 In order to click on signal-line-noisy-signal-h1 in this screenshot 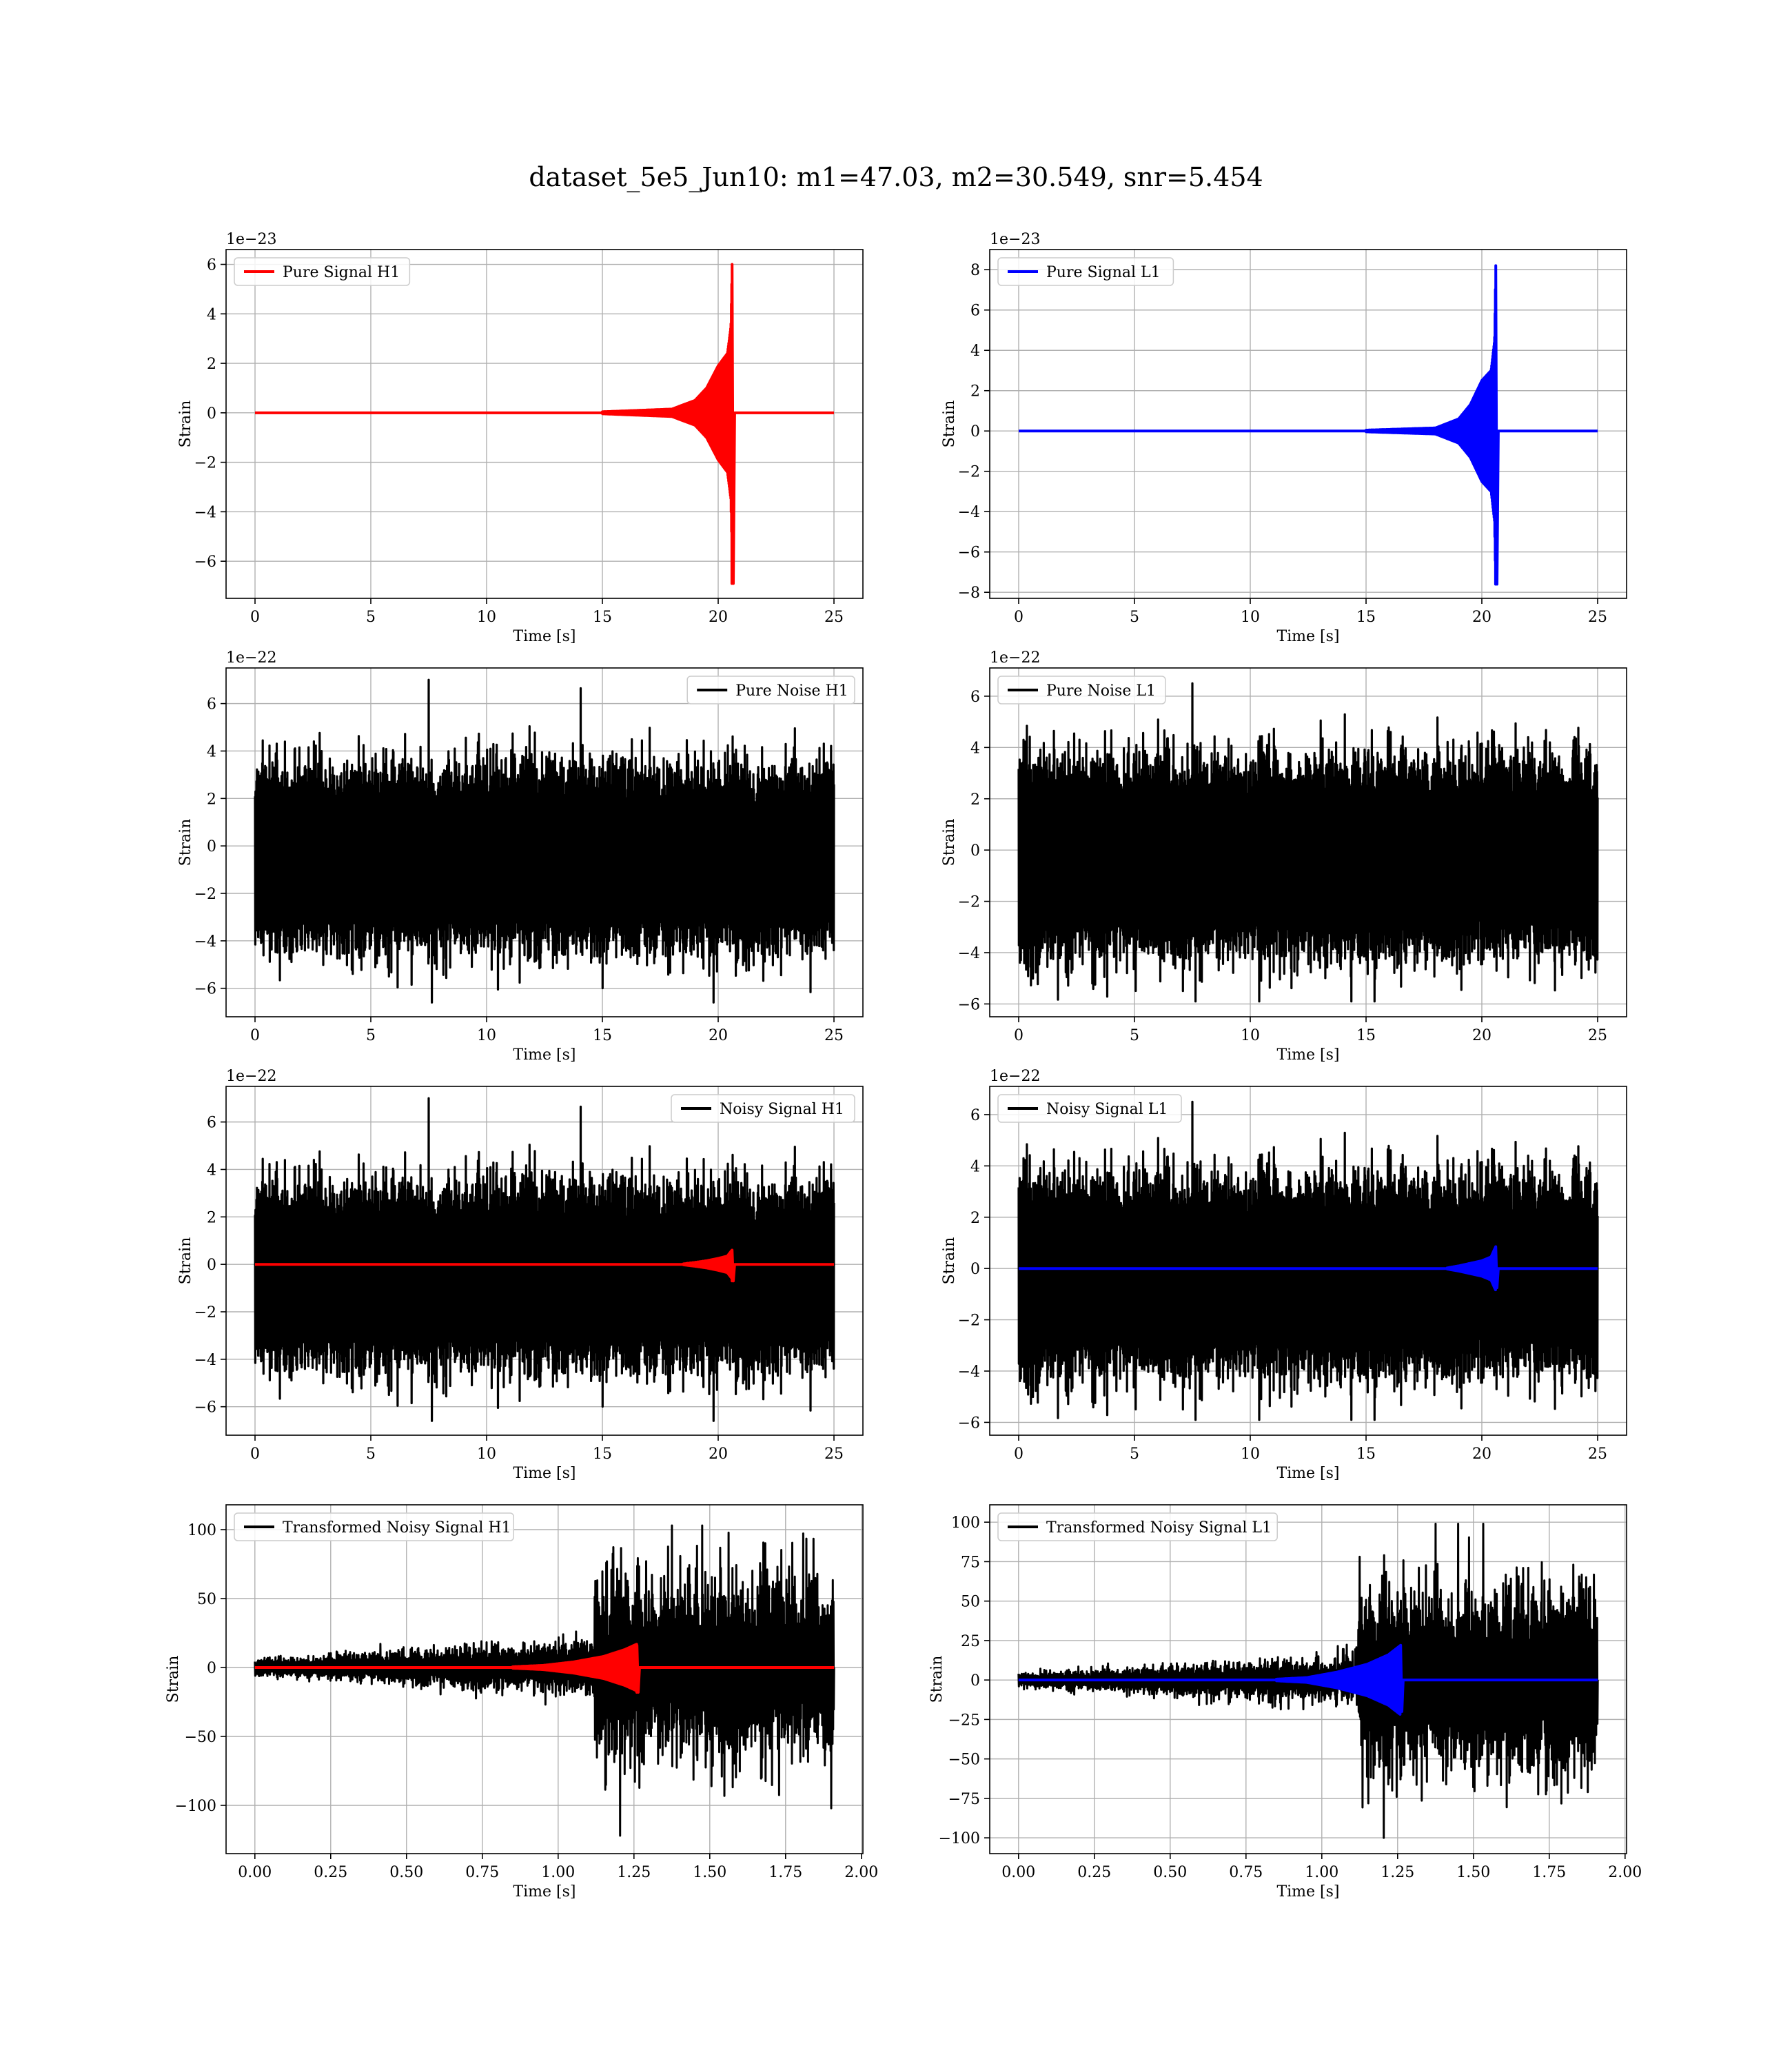, I will do `click(544, 1265)`.